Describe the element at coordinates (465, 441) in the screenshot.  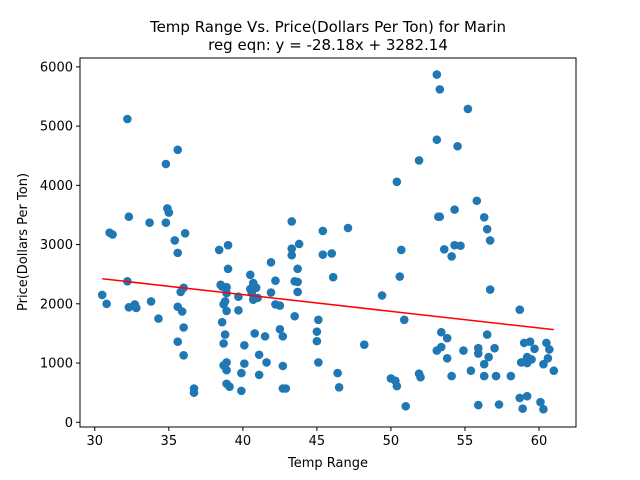
I see `x-tick-label: 55` at that location.